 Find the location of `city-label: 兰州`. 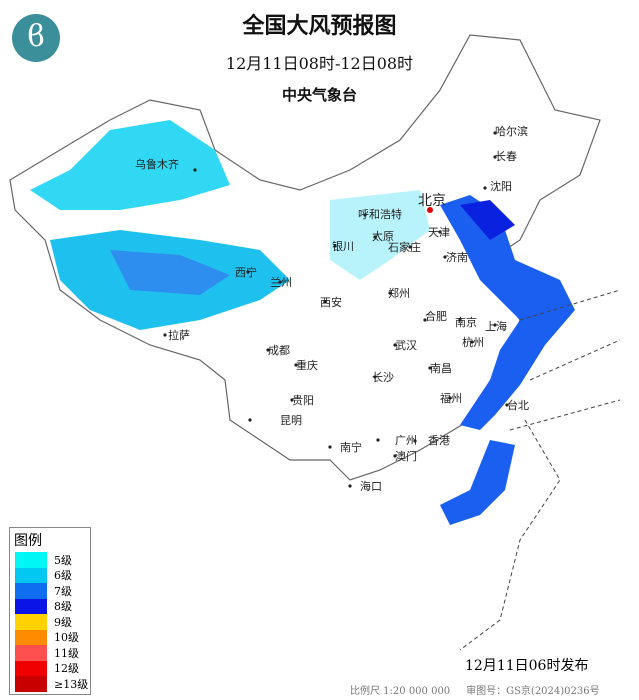

city-label: 兰州 is located at coordinates (281, 282).